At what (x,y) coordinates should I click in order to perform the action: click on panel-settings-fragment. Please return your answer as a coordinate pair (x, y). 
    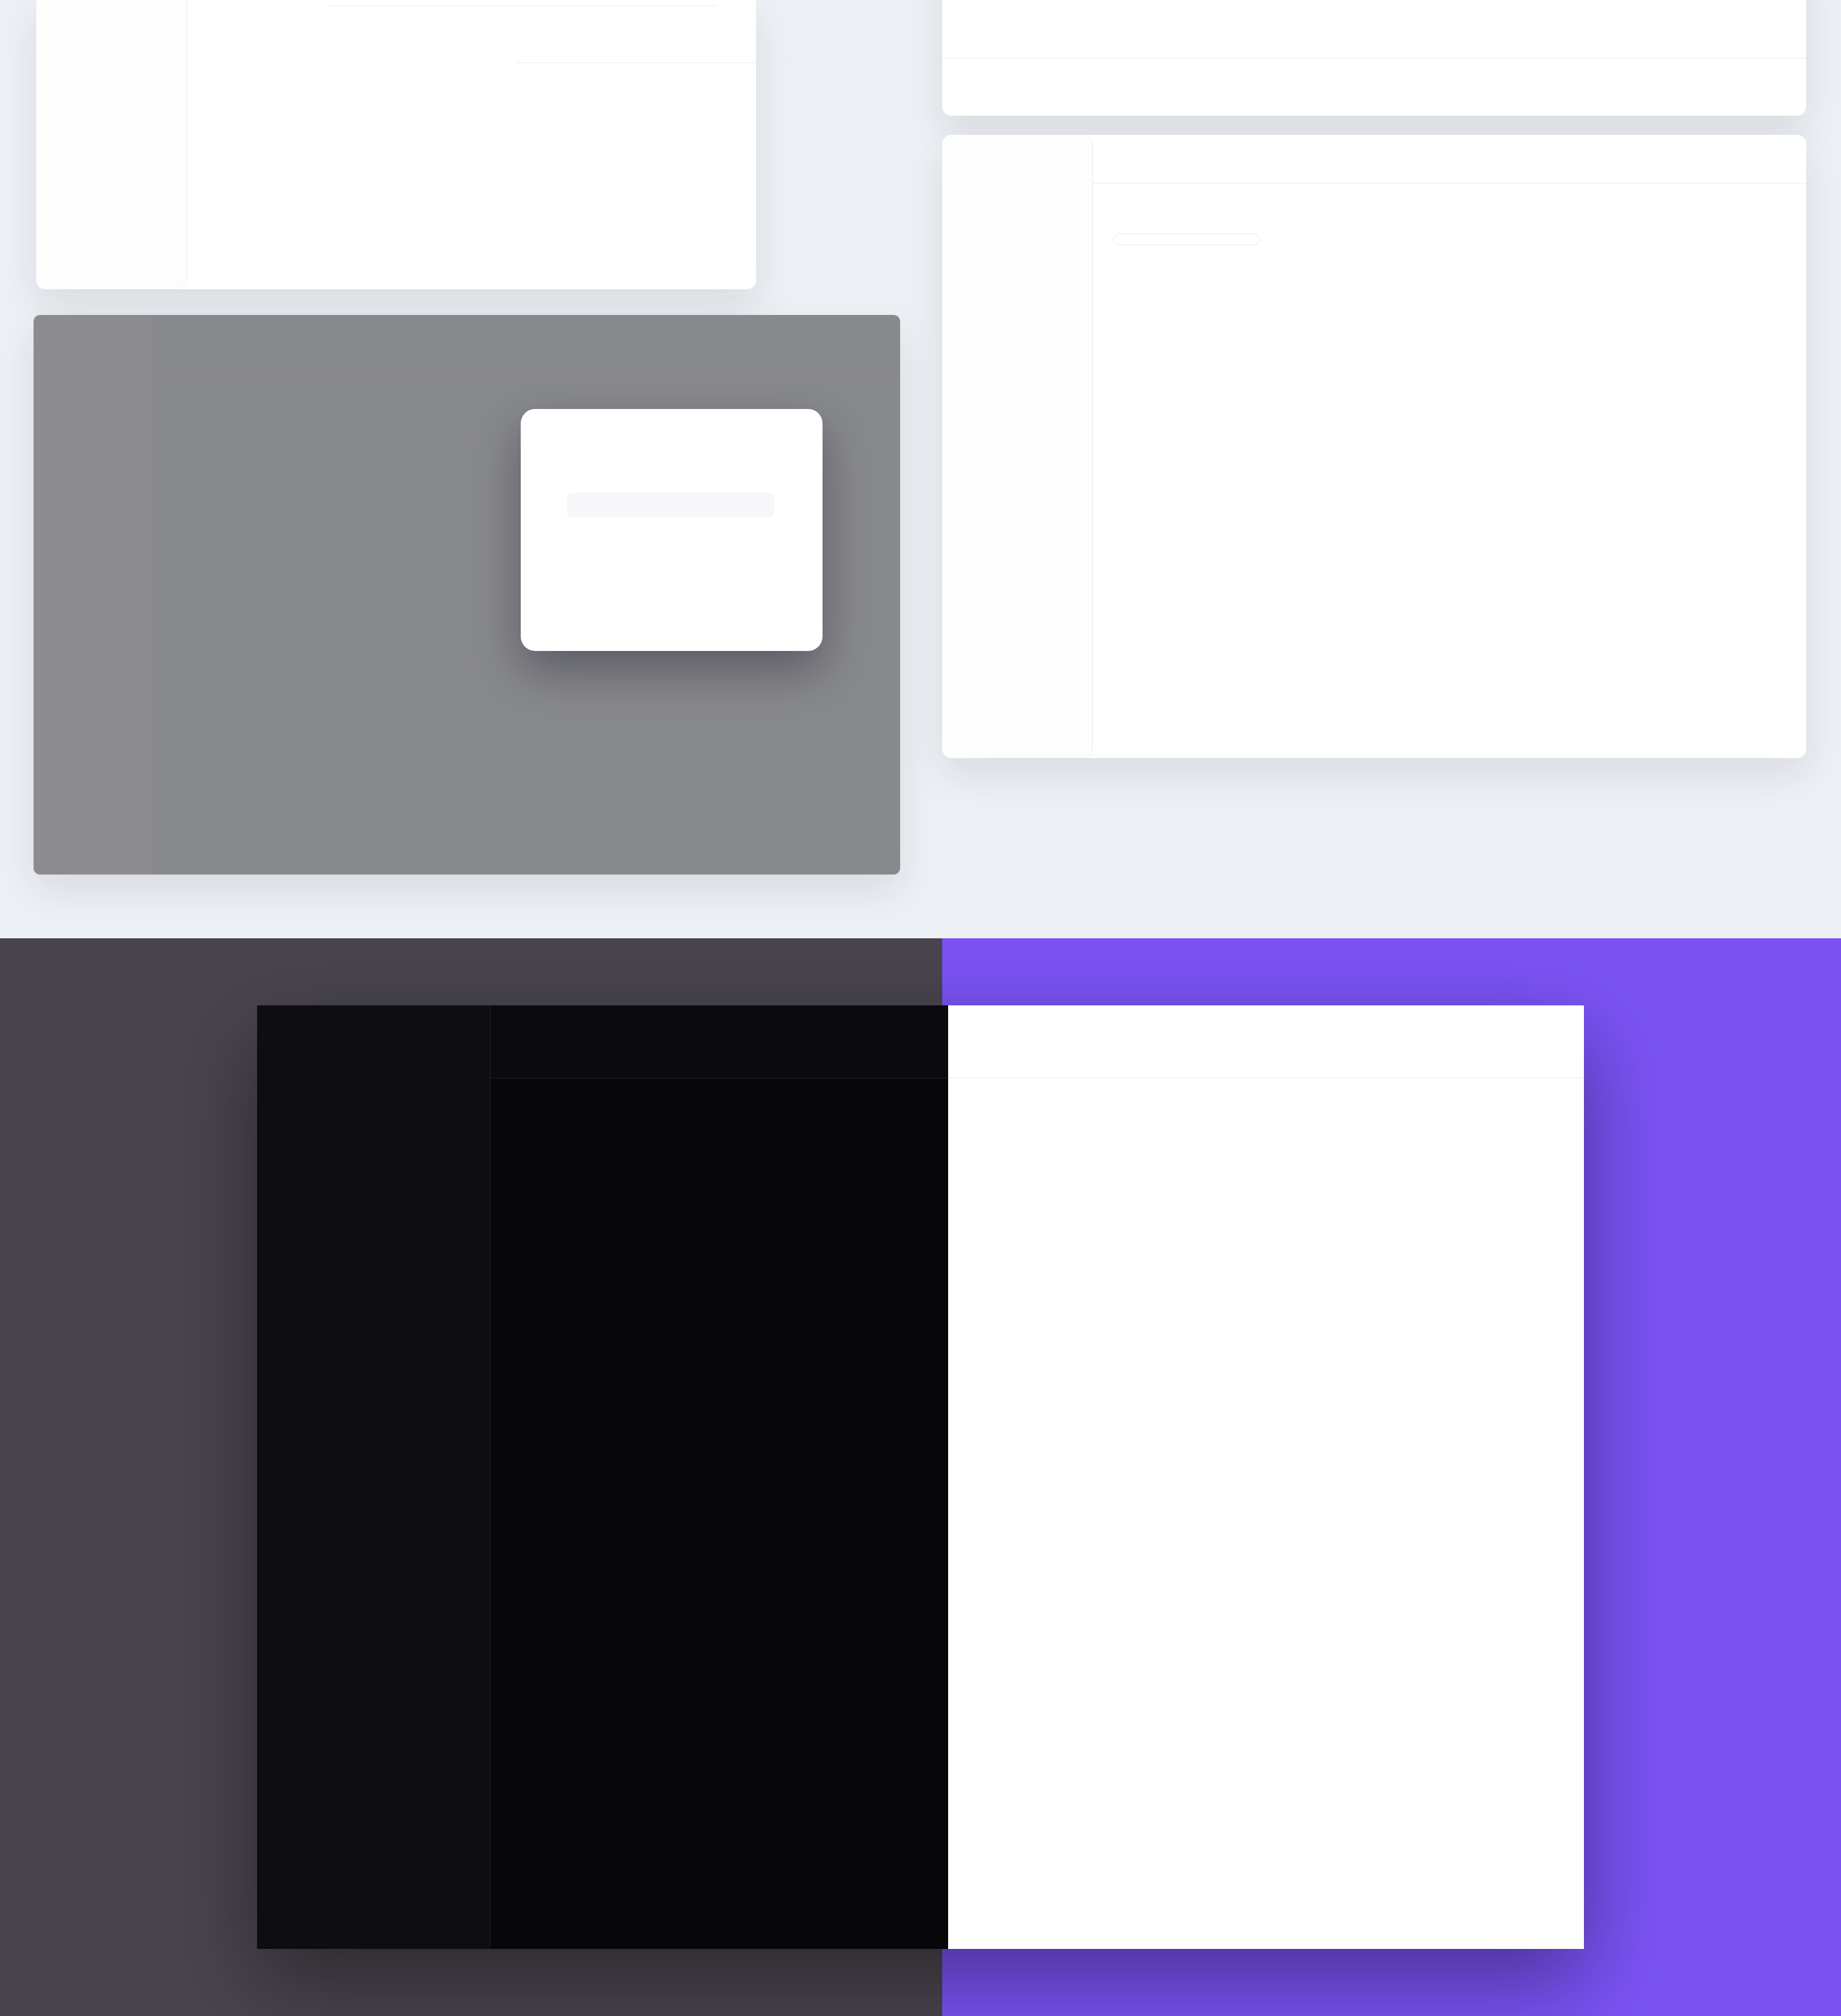
    Looking at the image, I should click on (1374, 58).